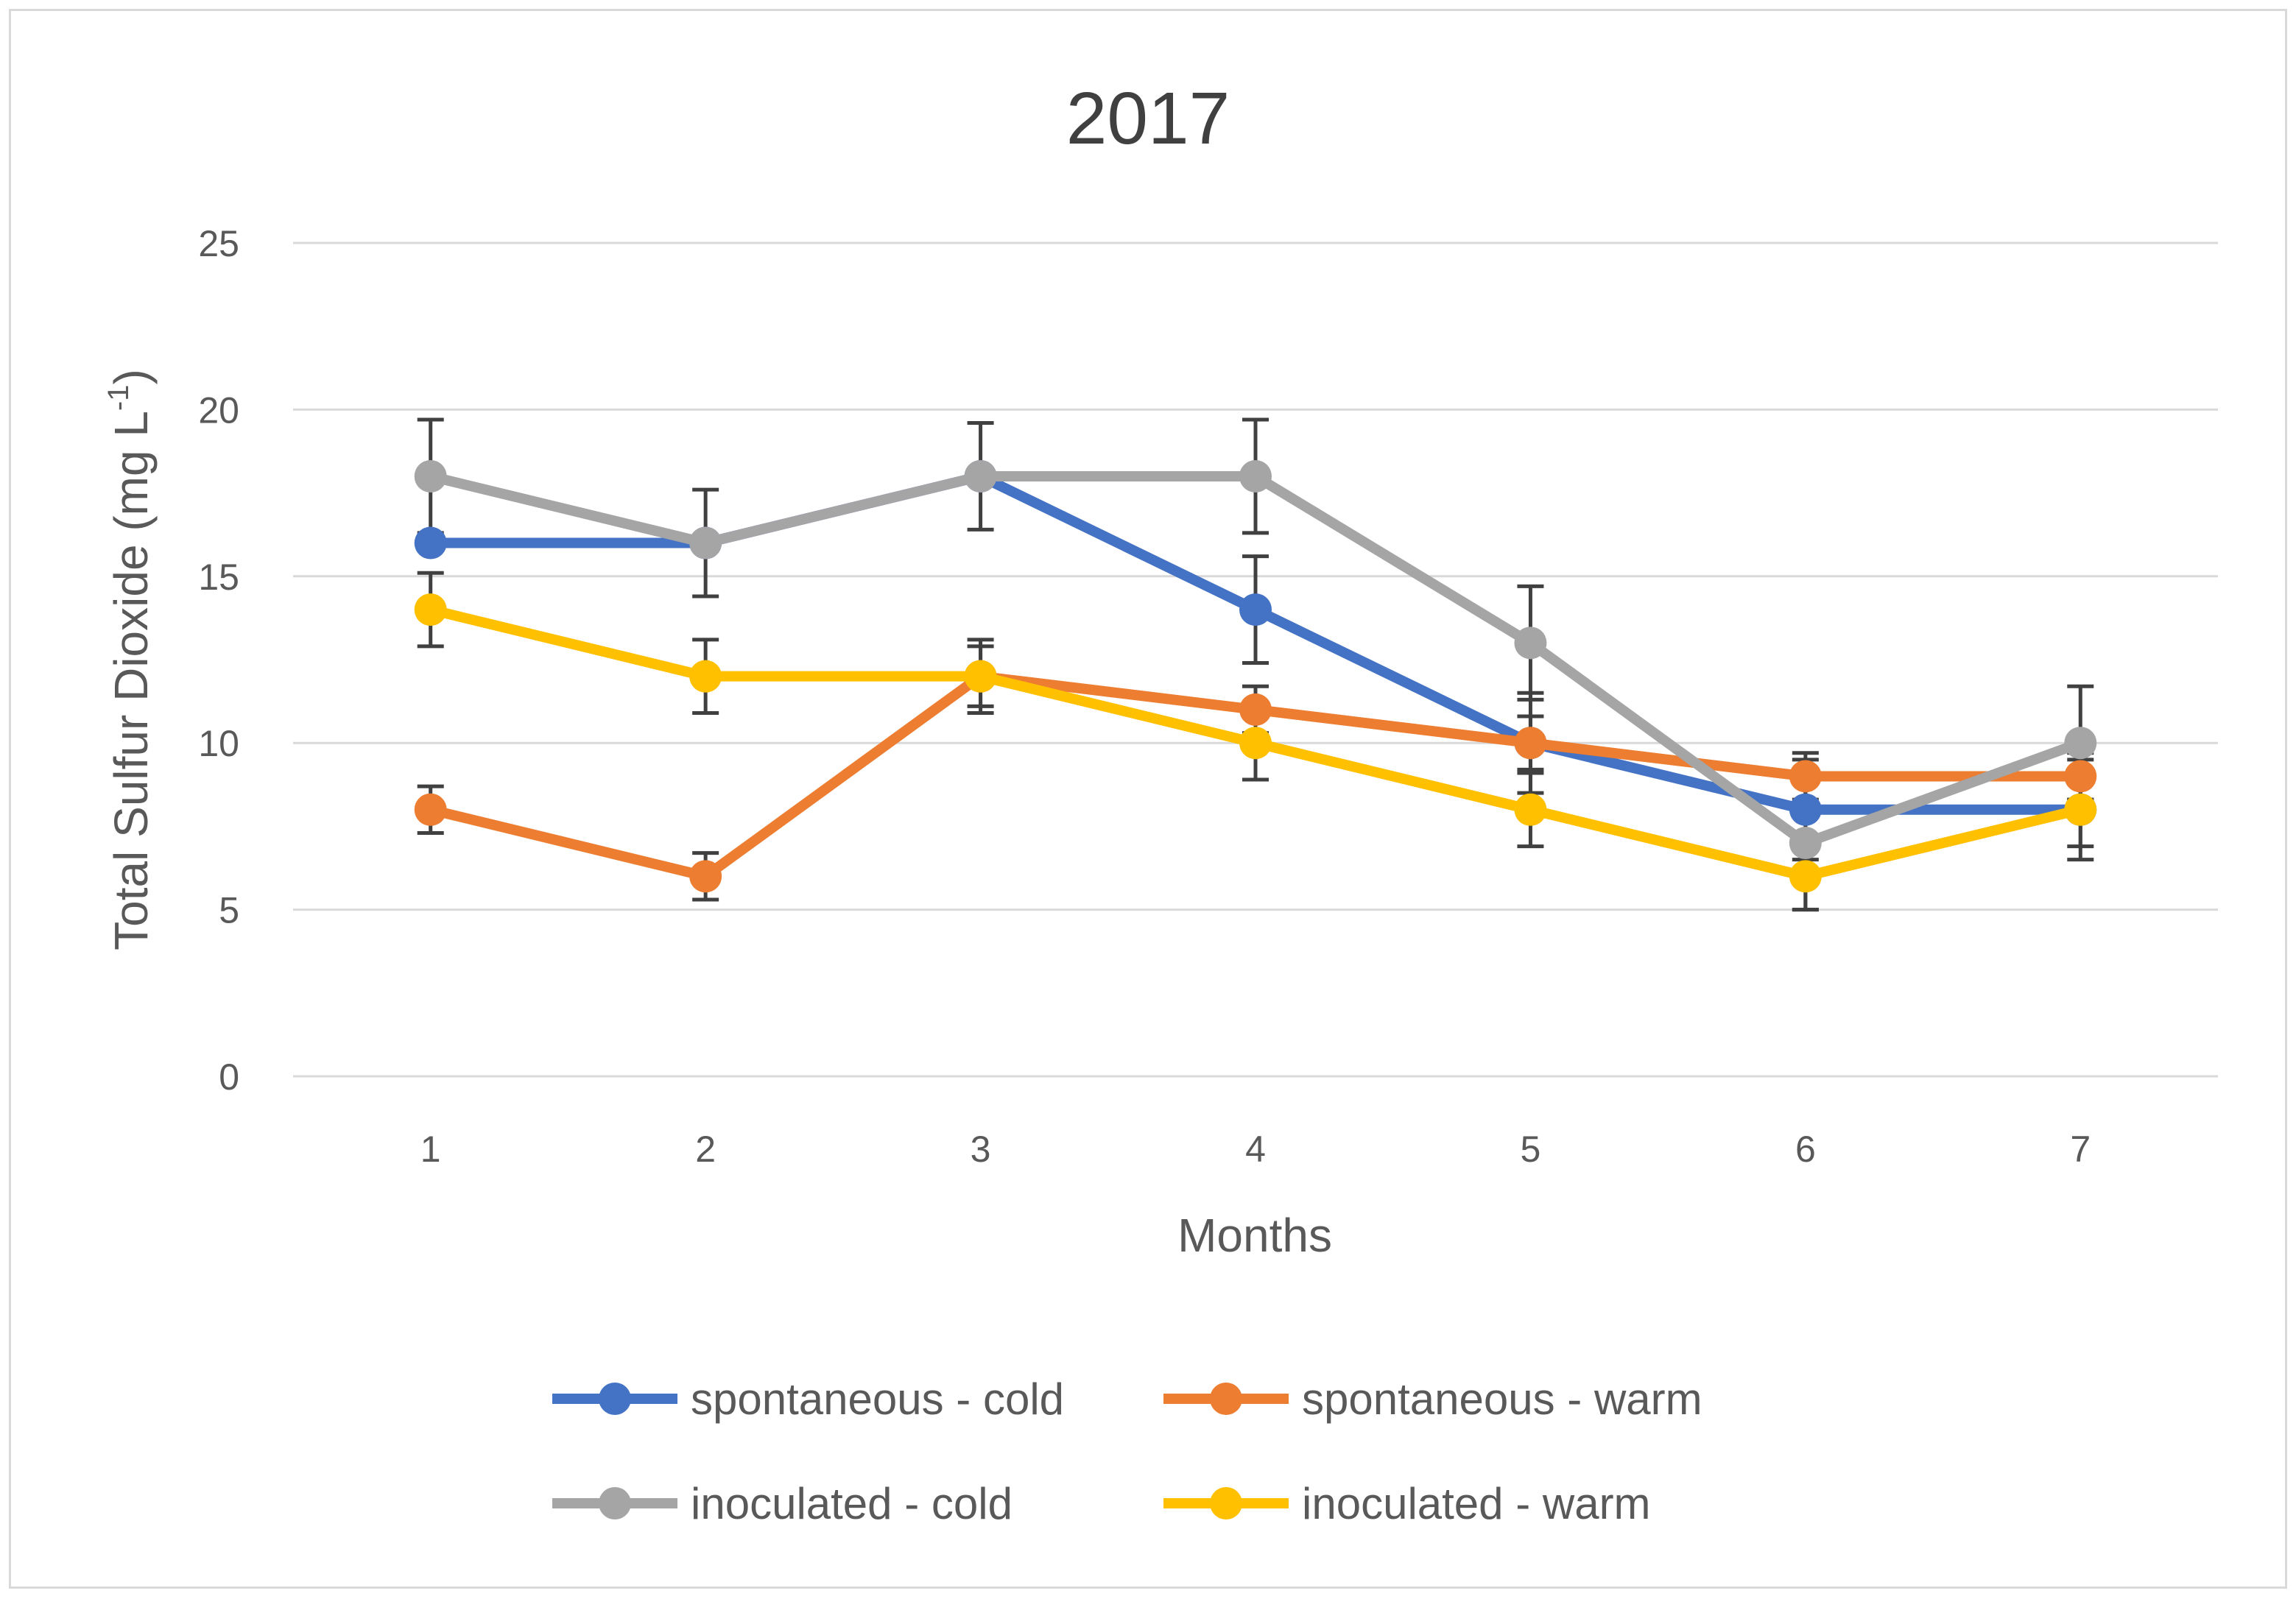 The height and width of the screenshot is (1599, 2296). I want to click on legend-item: spontaneous - cold, so click(808, 1399).